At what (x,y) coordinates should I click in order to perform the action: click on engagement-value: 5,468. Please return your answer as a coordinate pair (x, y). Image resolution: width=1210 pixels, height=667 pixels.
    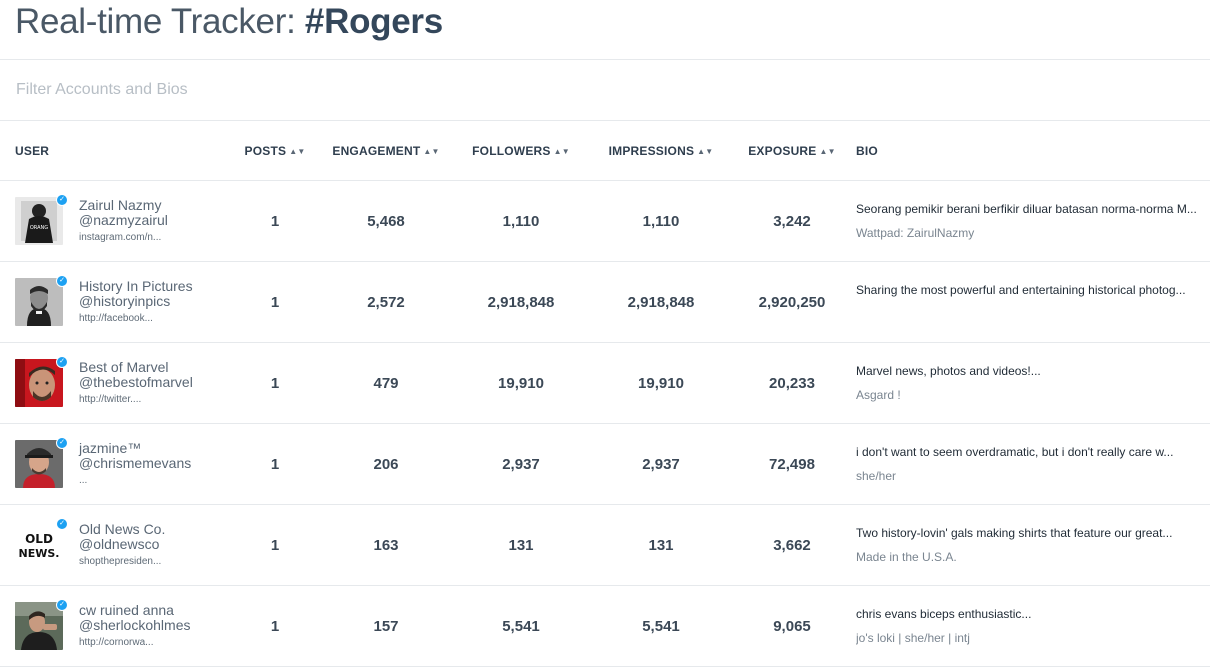
    Looking at the image, I should click on (386, 221).